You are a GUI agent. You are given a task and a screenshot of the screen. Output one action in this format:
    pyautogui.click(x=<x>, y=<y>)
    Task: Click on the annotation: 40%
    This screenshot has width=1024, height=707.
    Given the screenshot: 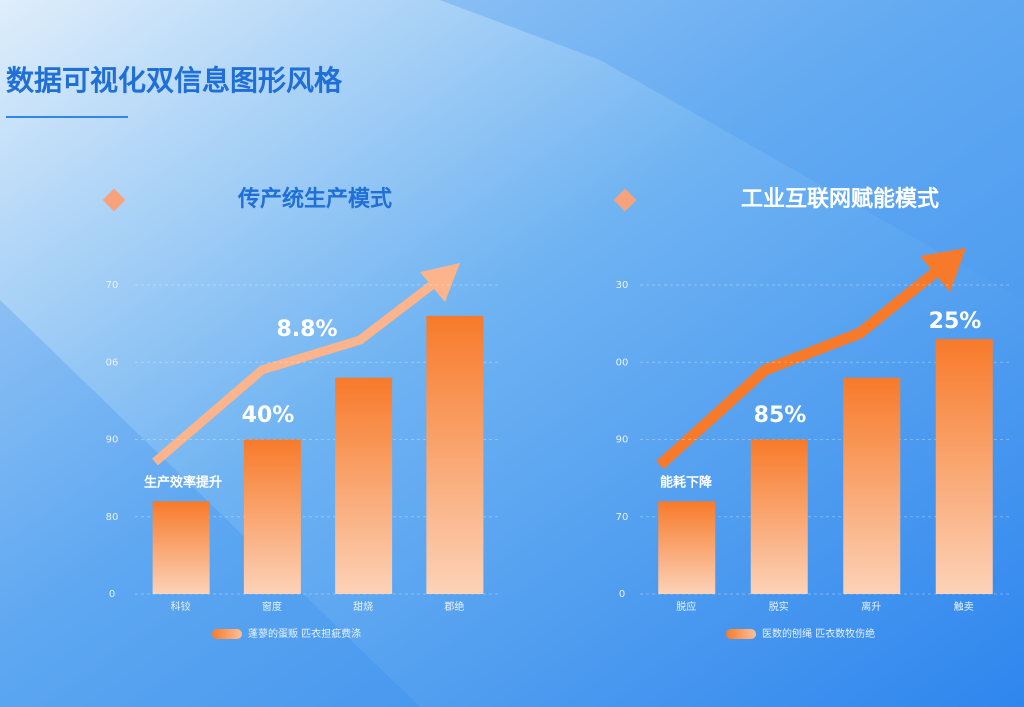 What is the action you would take?
    pyautogui.click(x=268, y=415)
    